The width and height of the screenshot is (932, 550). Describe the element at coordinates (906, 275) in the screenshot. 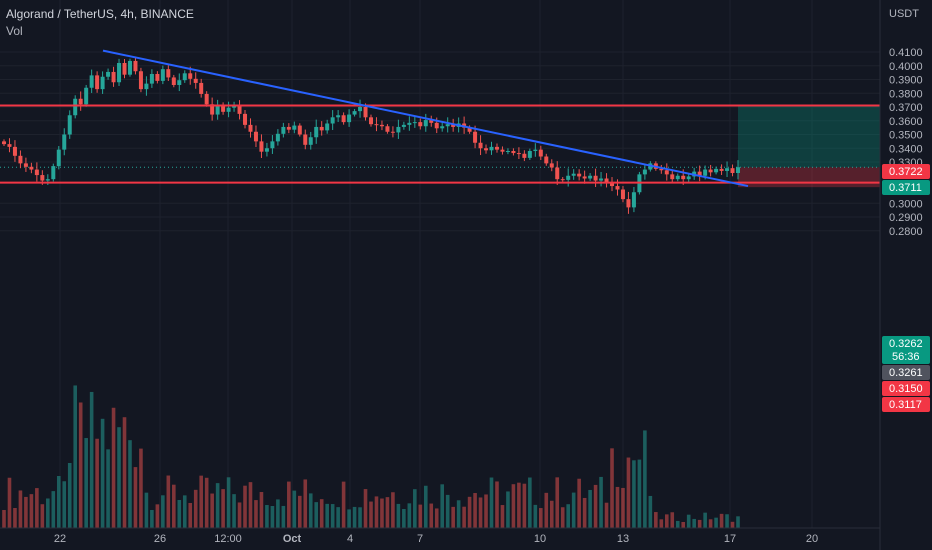

I see `price-axis-panel` at that location.